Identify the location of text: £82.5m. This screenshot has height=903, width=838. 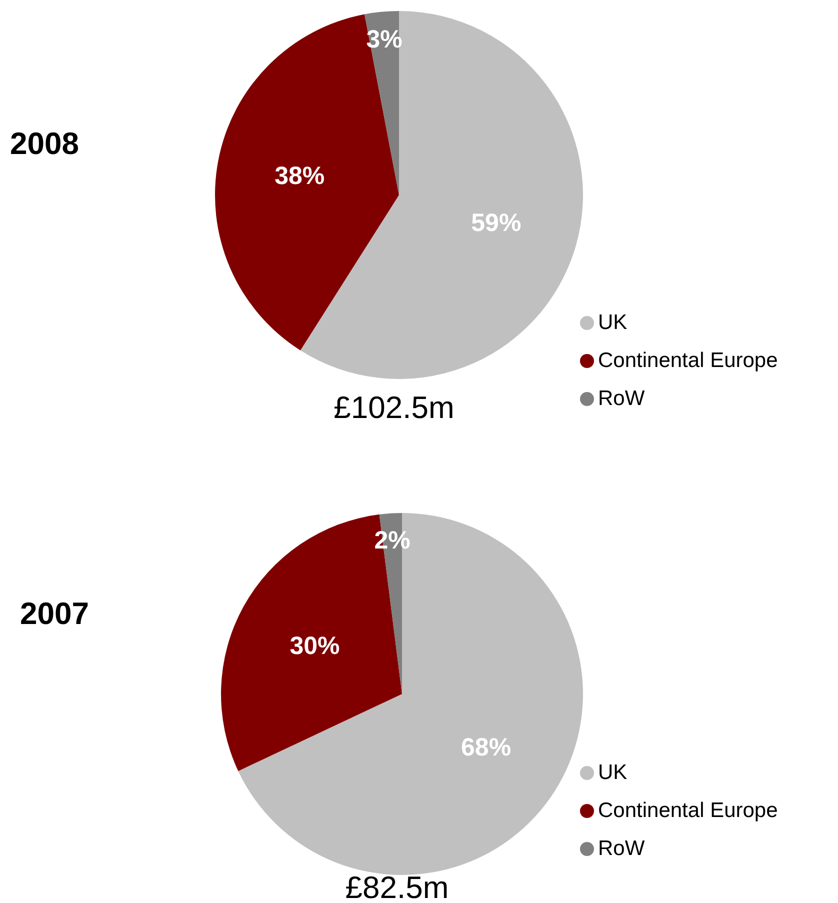
(397, 886).